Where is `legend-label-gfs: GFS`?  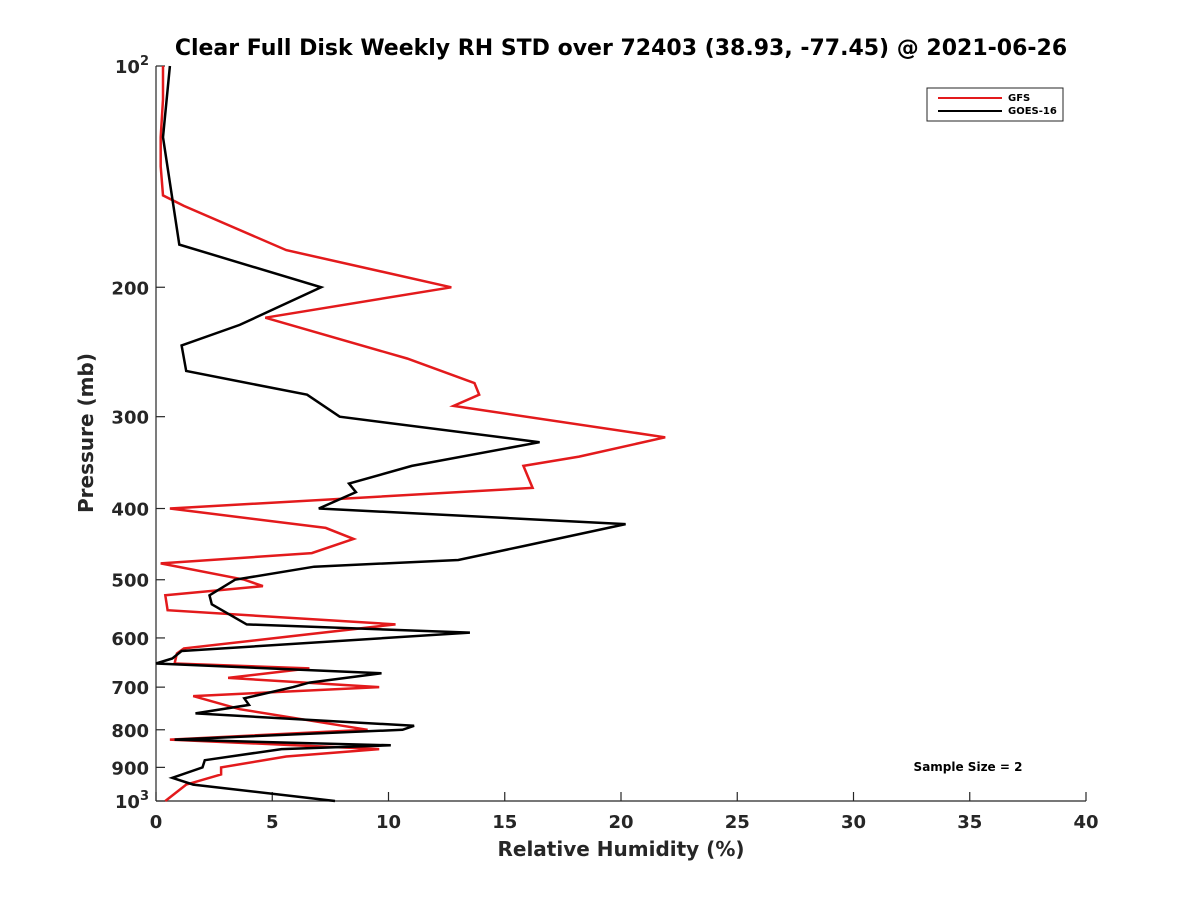 legend-label-gfs: GFS is located at coordinates (1019, 98).